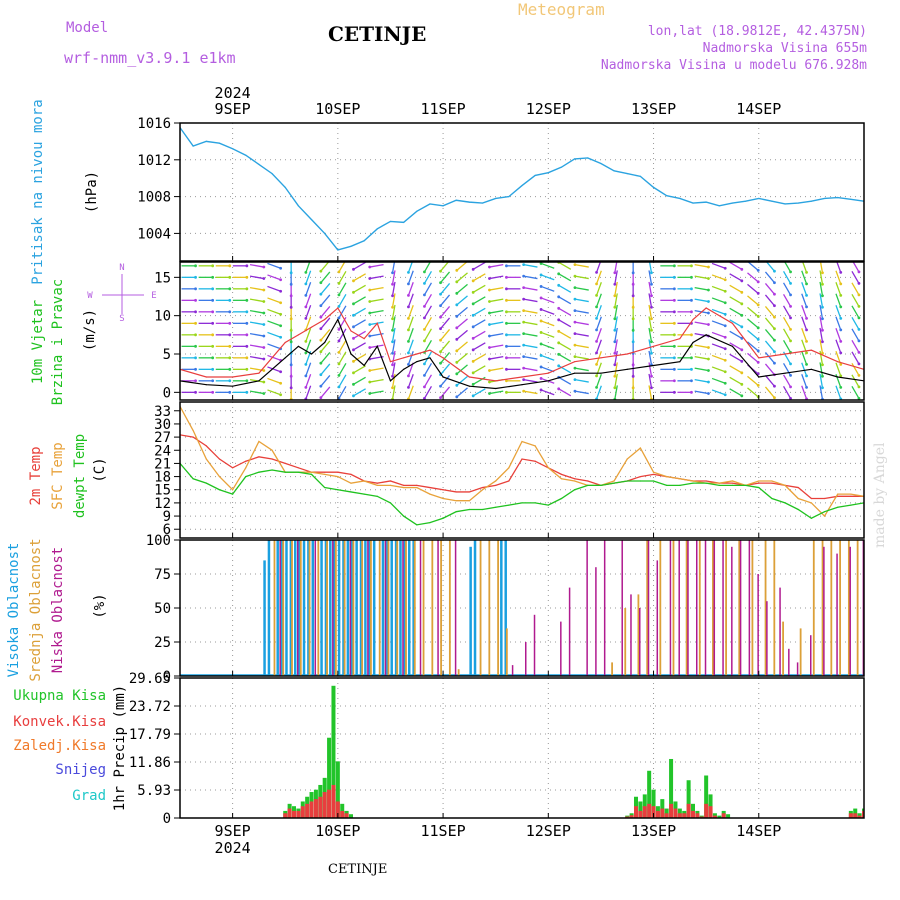 The height and width of the screenshot is (900, 900). What do you see at coordinates (59, 746) in the screenshot?
I see `precip-legend-item: Zaledj.Kisa` at bounding box center [59, 746].